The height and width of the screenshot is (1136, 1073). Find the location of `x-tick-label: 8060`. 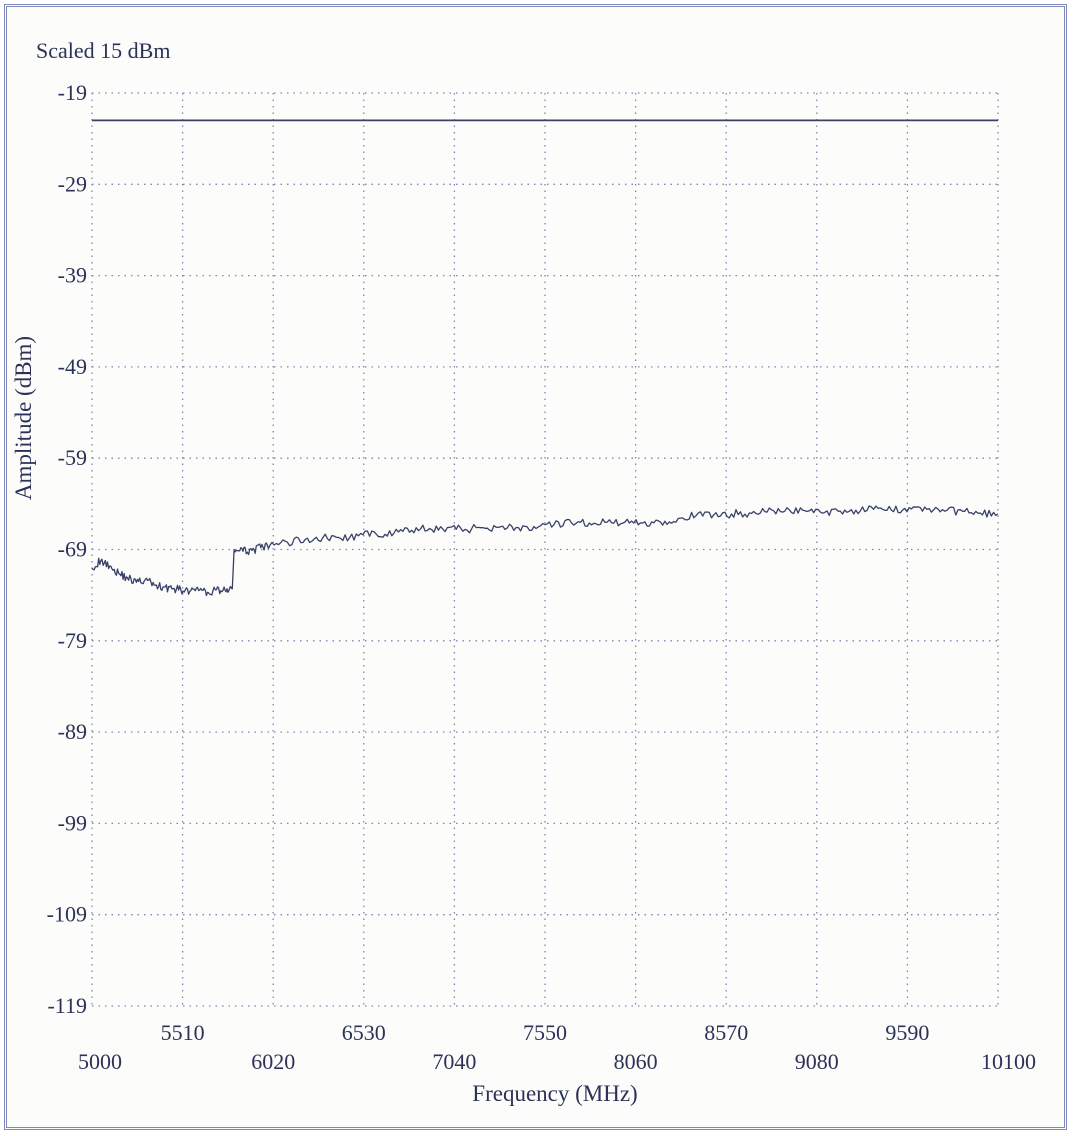

x-tick-label: 8060 is located at coordinates (636, 1061).